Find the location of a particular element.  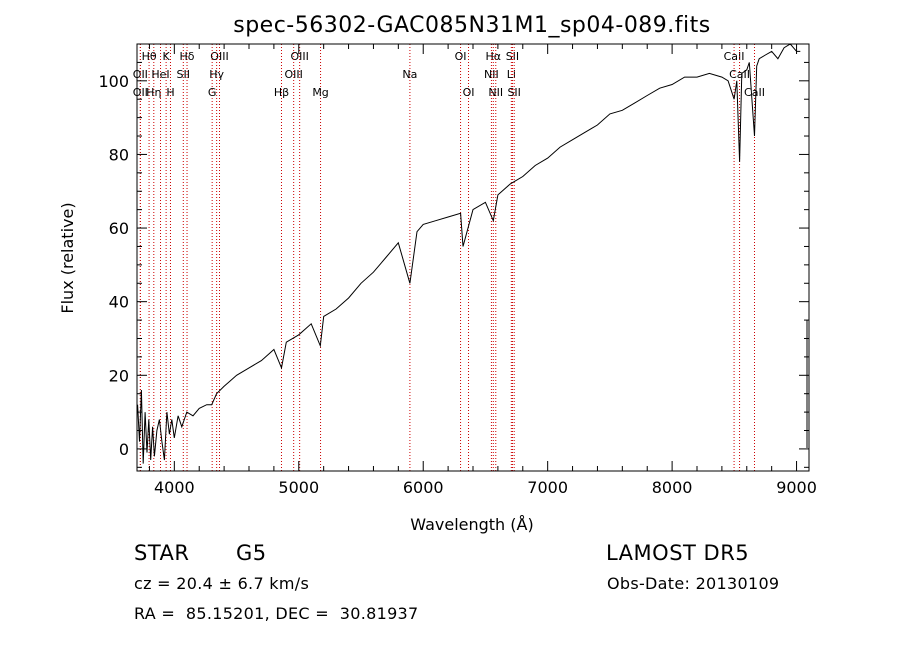

marker-label-hγ: Hγ is located at coordinates (216, 74).